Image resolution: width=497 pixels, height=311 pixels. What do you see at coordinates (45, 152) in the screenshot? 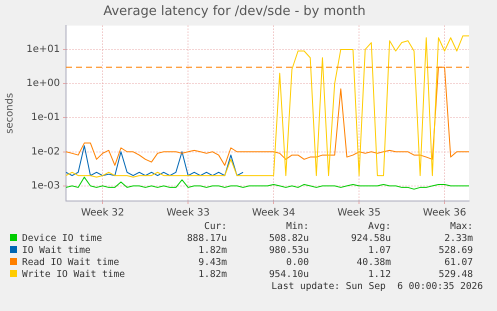
I see `y-tick-label: 1e-02` at bounding box center [45, 152].